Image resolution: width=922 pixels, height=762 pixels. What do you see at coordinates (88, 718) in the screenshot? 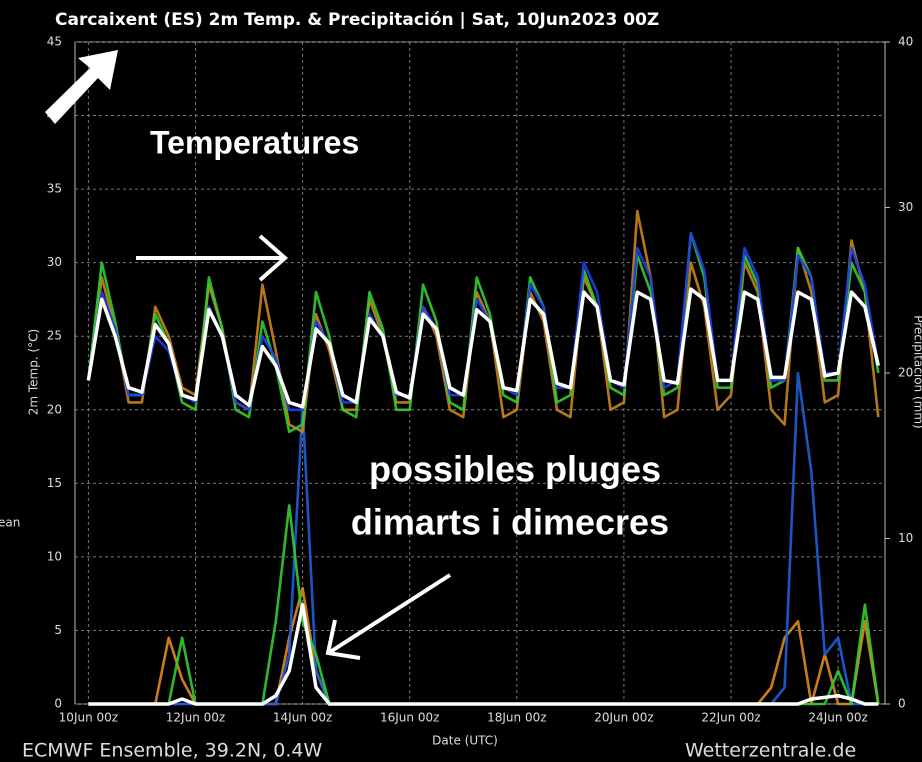
I see `x-tick-label: 10Jun 00z` at bounding box center [88, 718].